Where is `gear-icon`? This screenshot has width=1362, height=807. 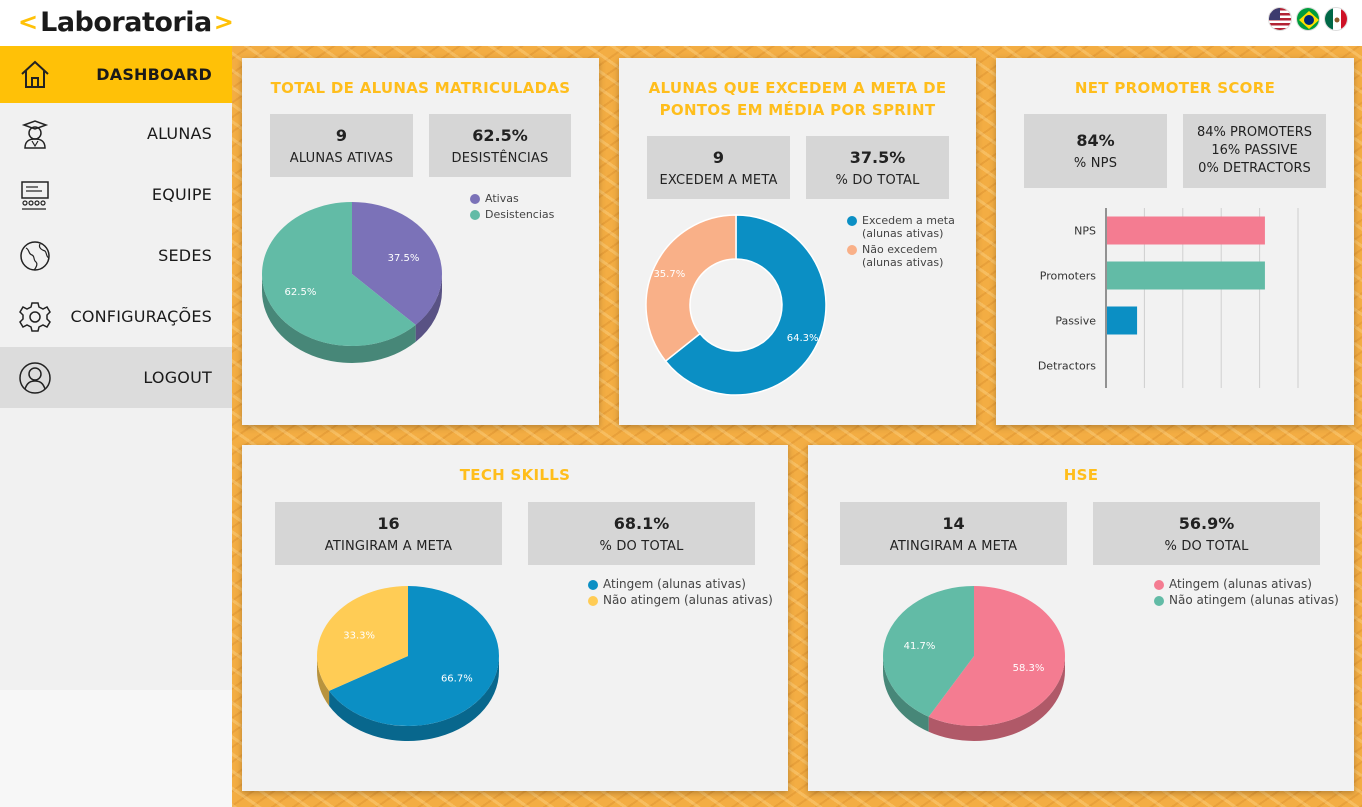 gear-icon is located at coordinates (35, 317).